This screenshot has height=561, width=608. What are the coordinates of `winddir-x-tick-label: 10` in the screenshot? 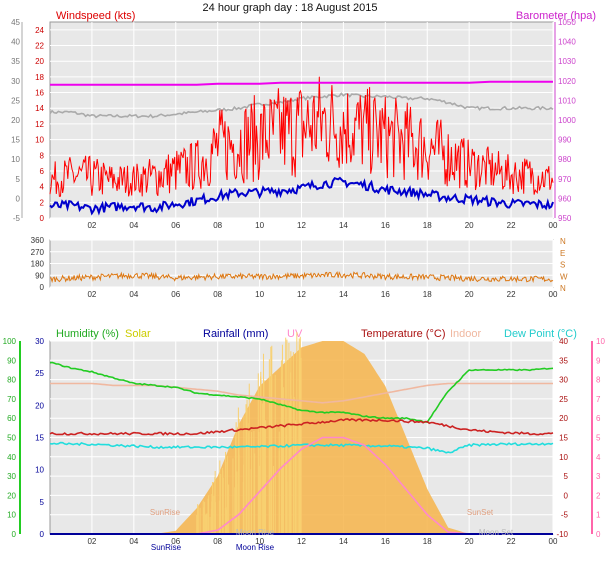 It's located at (259, 294).